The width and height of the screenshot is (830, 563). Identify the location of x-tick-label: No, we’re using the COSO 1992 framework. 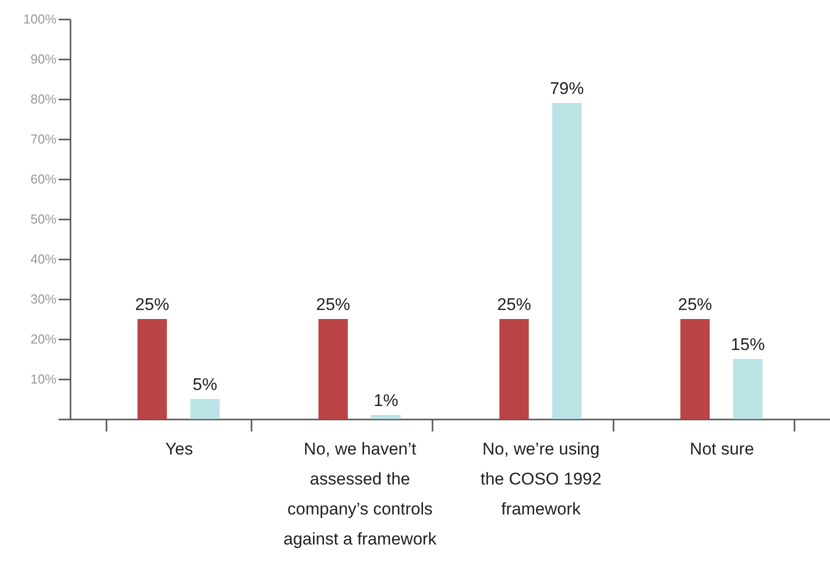
(541, 479).